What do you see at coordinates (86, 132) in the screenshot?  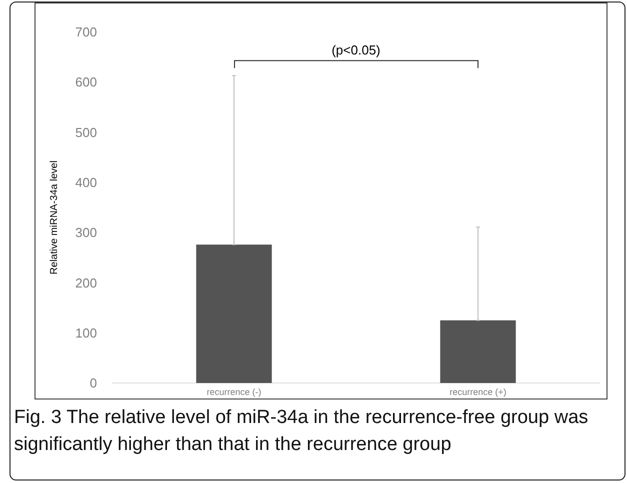 I see `y-tick-label: 500` at bounding box center [86, 132].